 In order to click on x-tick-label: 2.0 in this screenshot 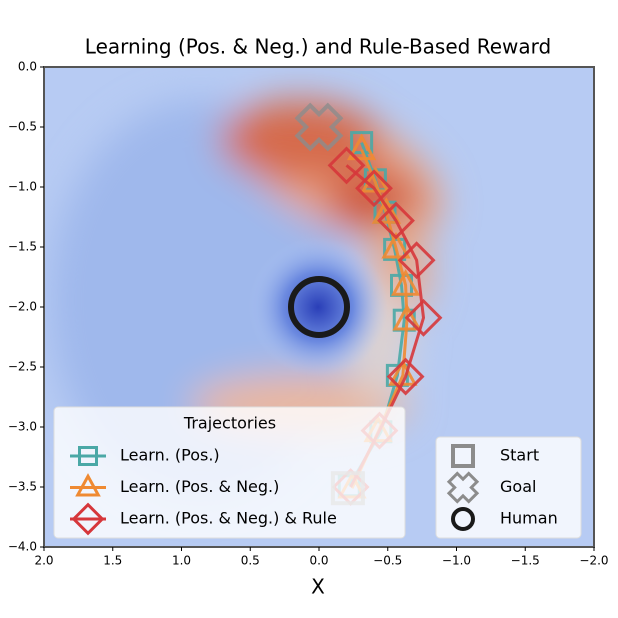, I will do `click(43, 561)`.